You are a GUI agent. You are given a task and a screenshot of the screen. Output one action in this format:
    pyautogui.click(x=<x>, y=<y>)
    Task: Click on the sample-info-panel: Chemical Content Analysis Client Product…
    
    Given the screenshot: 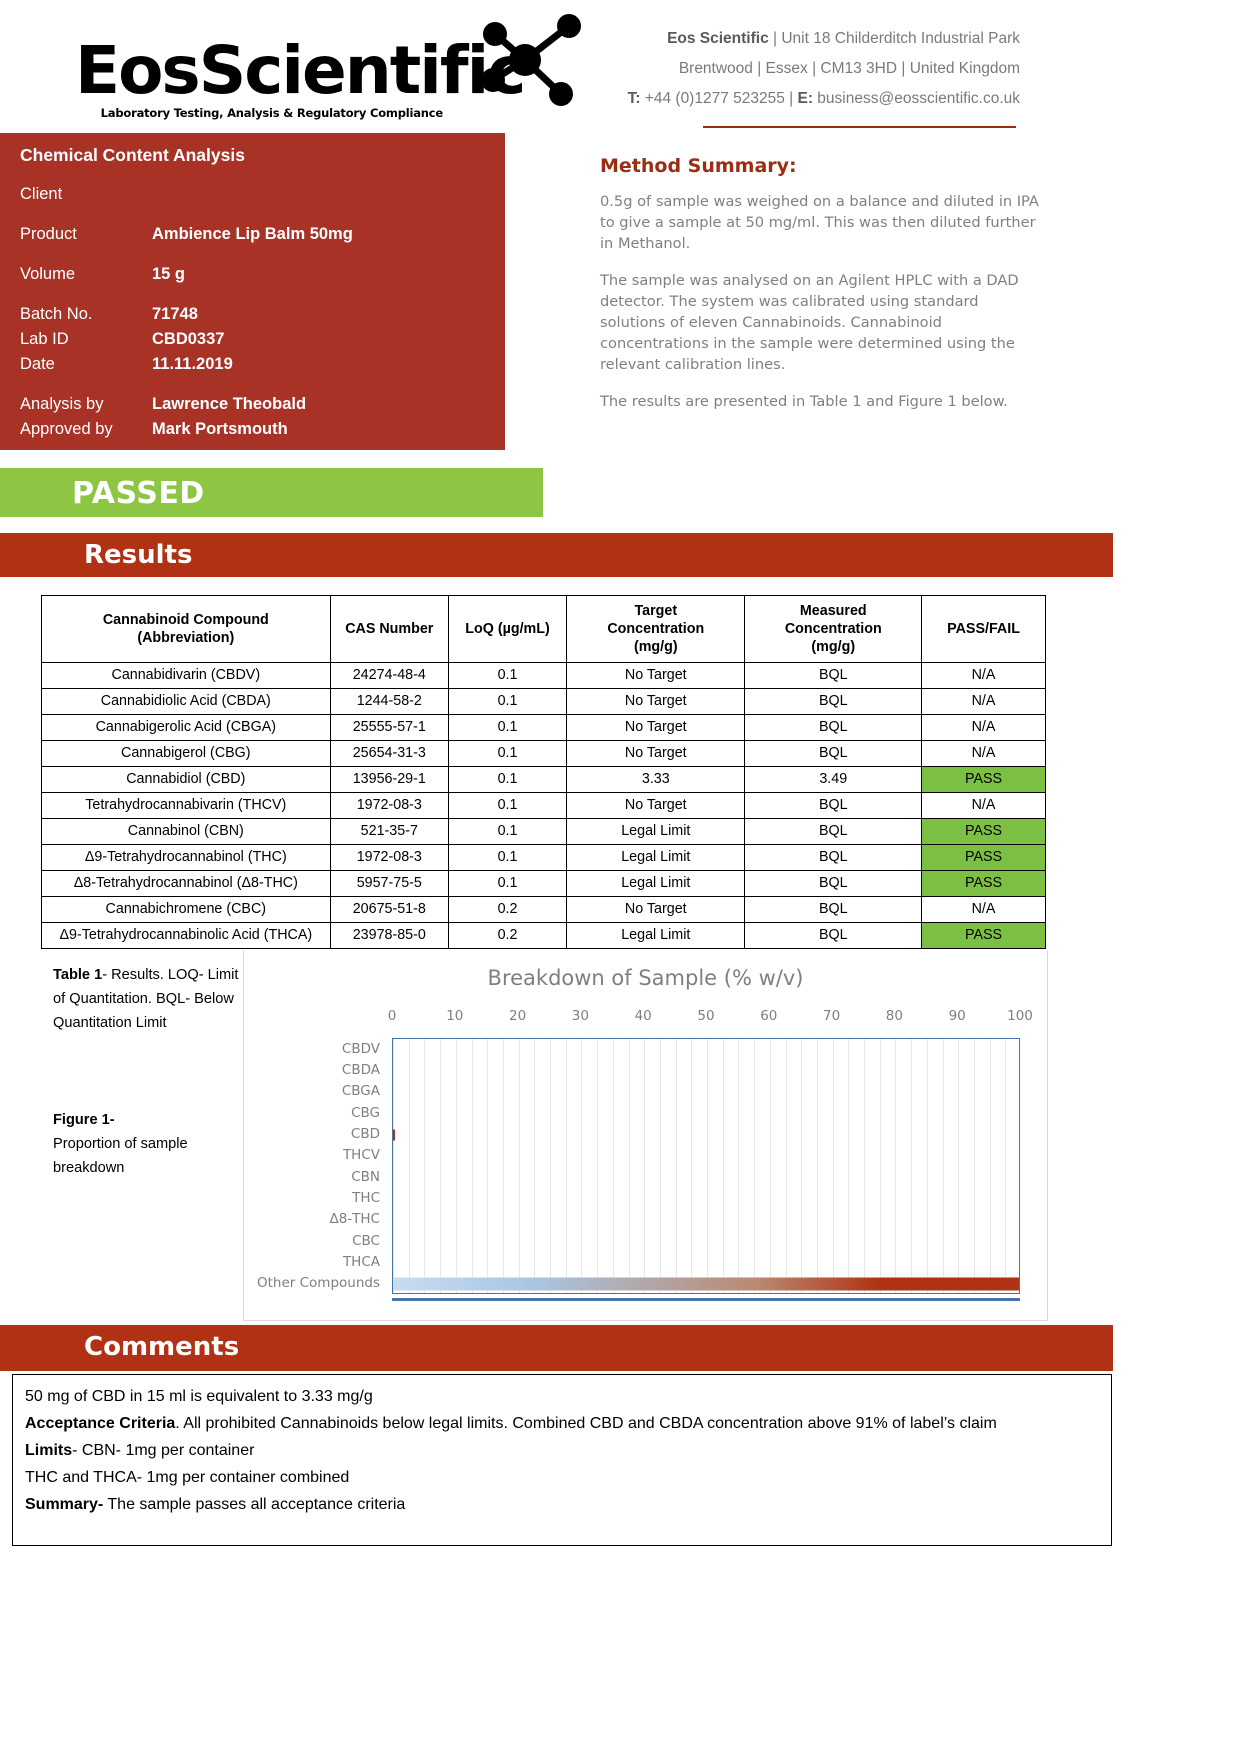 What is the action you would take?
    pyautogui.click(x=252, y=291)
    